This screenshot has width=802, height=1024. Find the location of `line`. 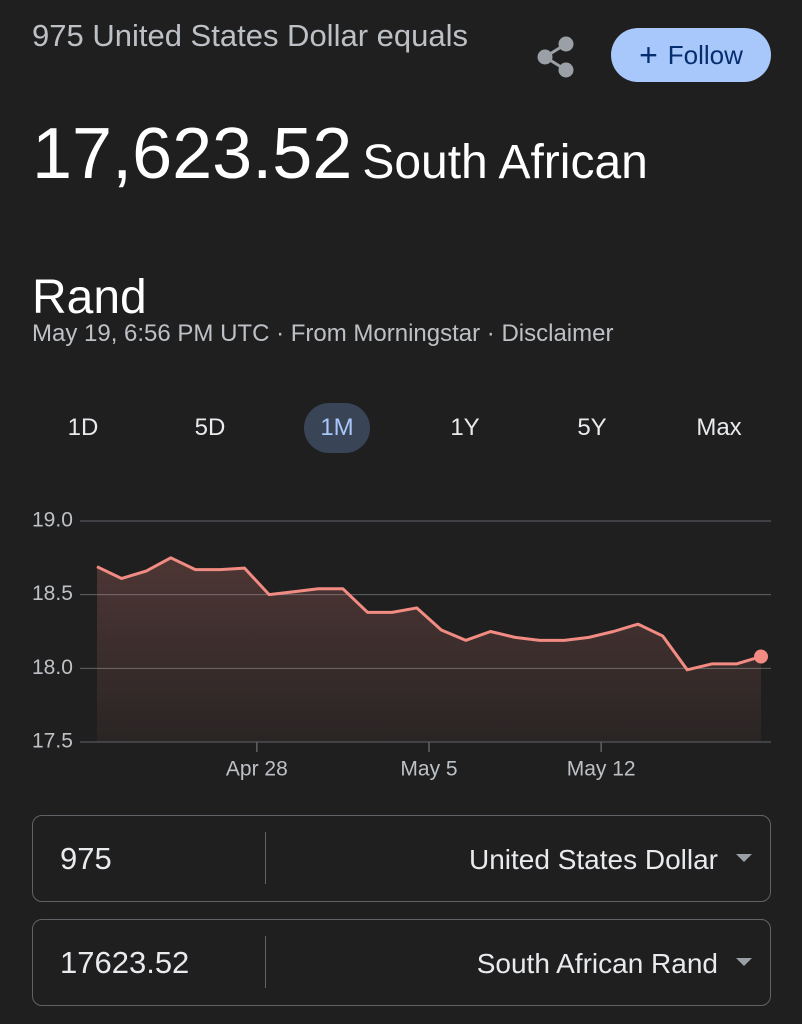

line is located at coordinates (429, 614).